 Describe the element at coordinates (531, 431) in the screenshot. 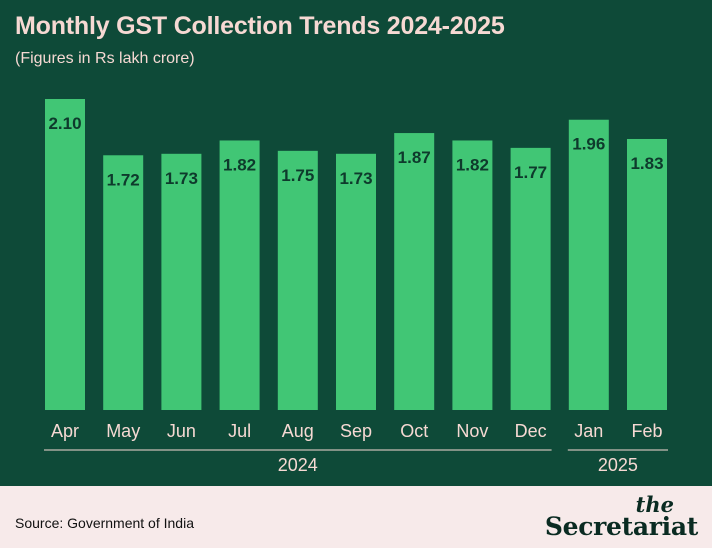

I see `x-tick-label: Dec` at that location.